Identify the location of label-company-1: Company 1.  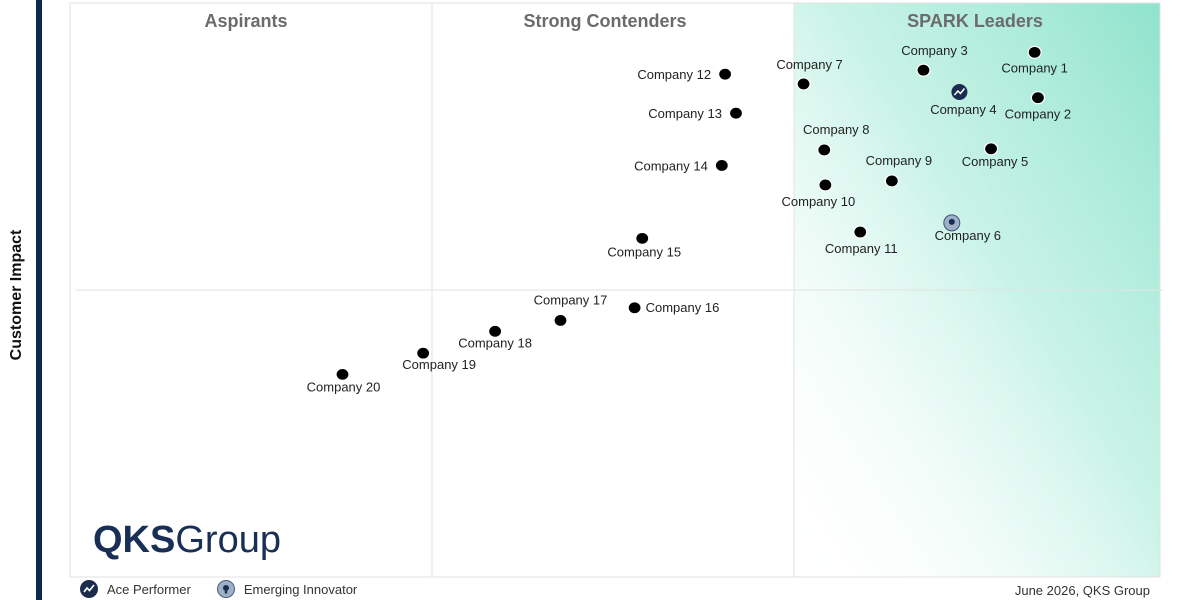
(1034, 67).